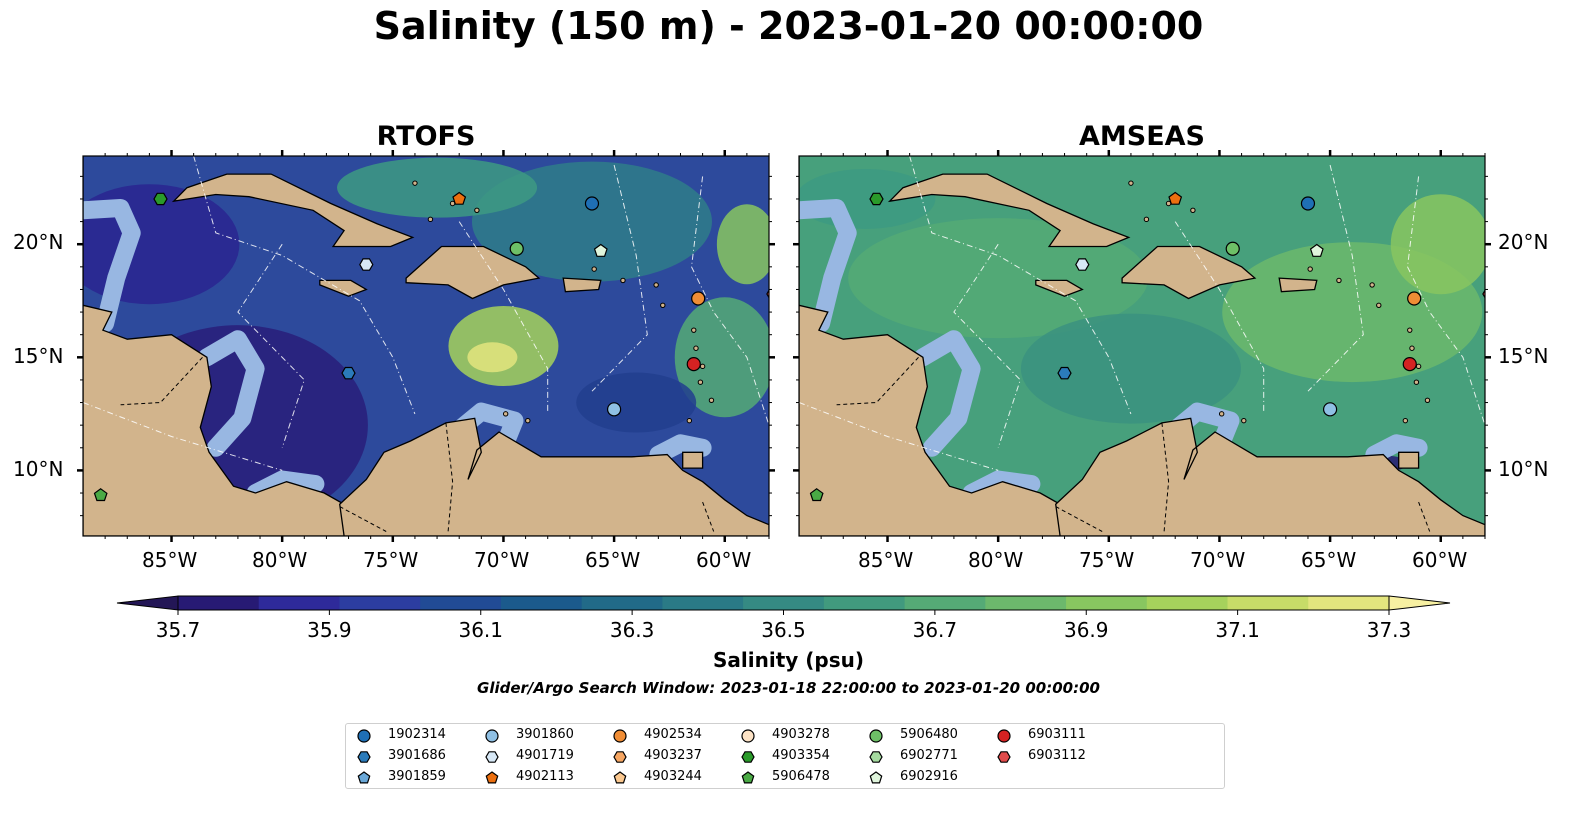 The width and height of the screenshot is (1577, 827). Describe the element at coordinates (673, 776) in the screenshot. I see `legend-label: 4903244` at that location.